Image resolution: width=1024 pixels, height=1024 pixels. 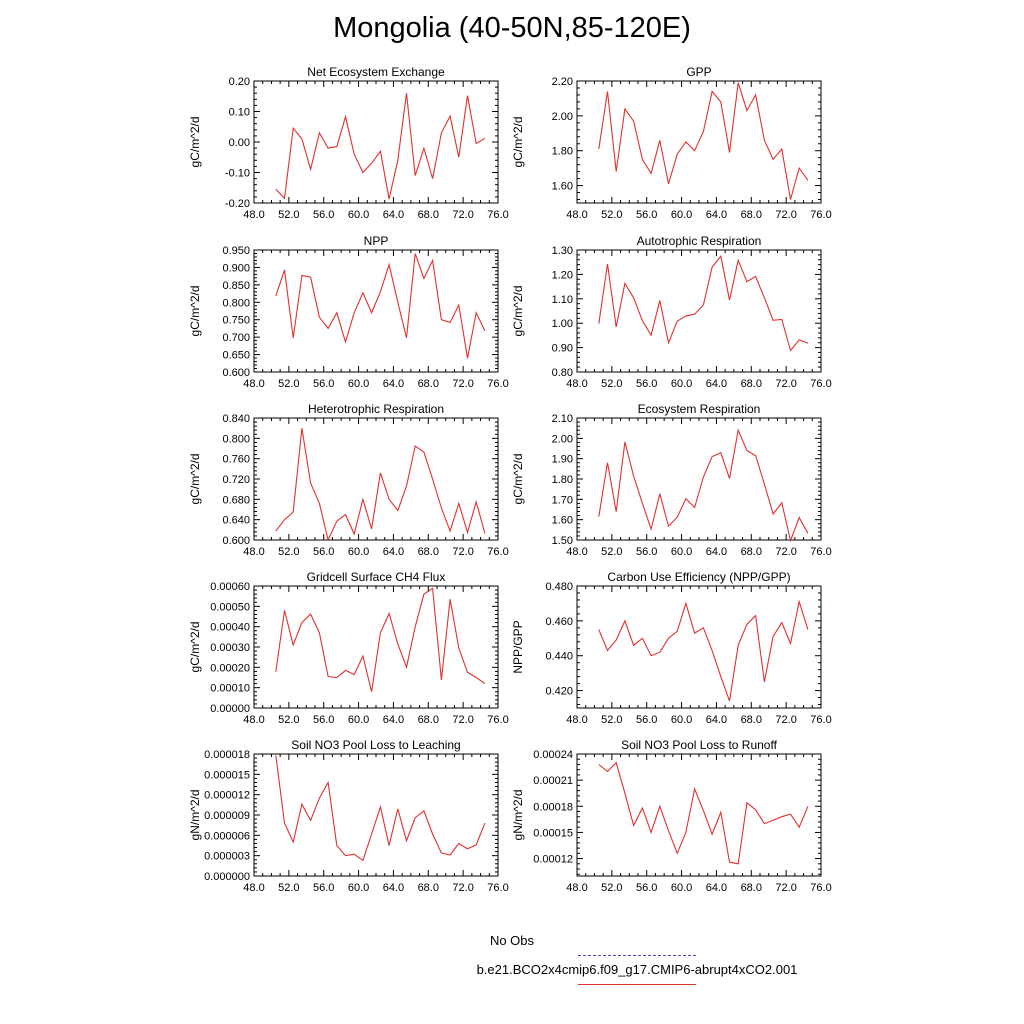 What do you see at coordinates (553, 781) in the screenshot?
I see `y-tick-label: 0.00021` at bounding box center [553, 781].